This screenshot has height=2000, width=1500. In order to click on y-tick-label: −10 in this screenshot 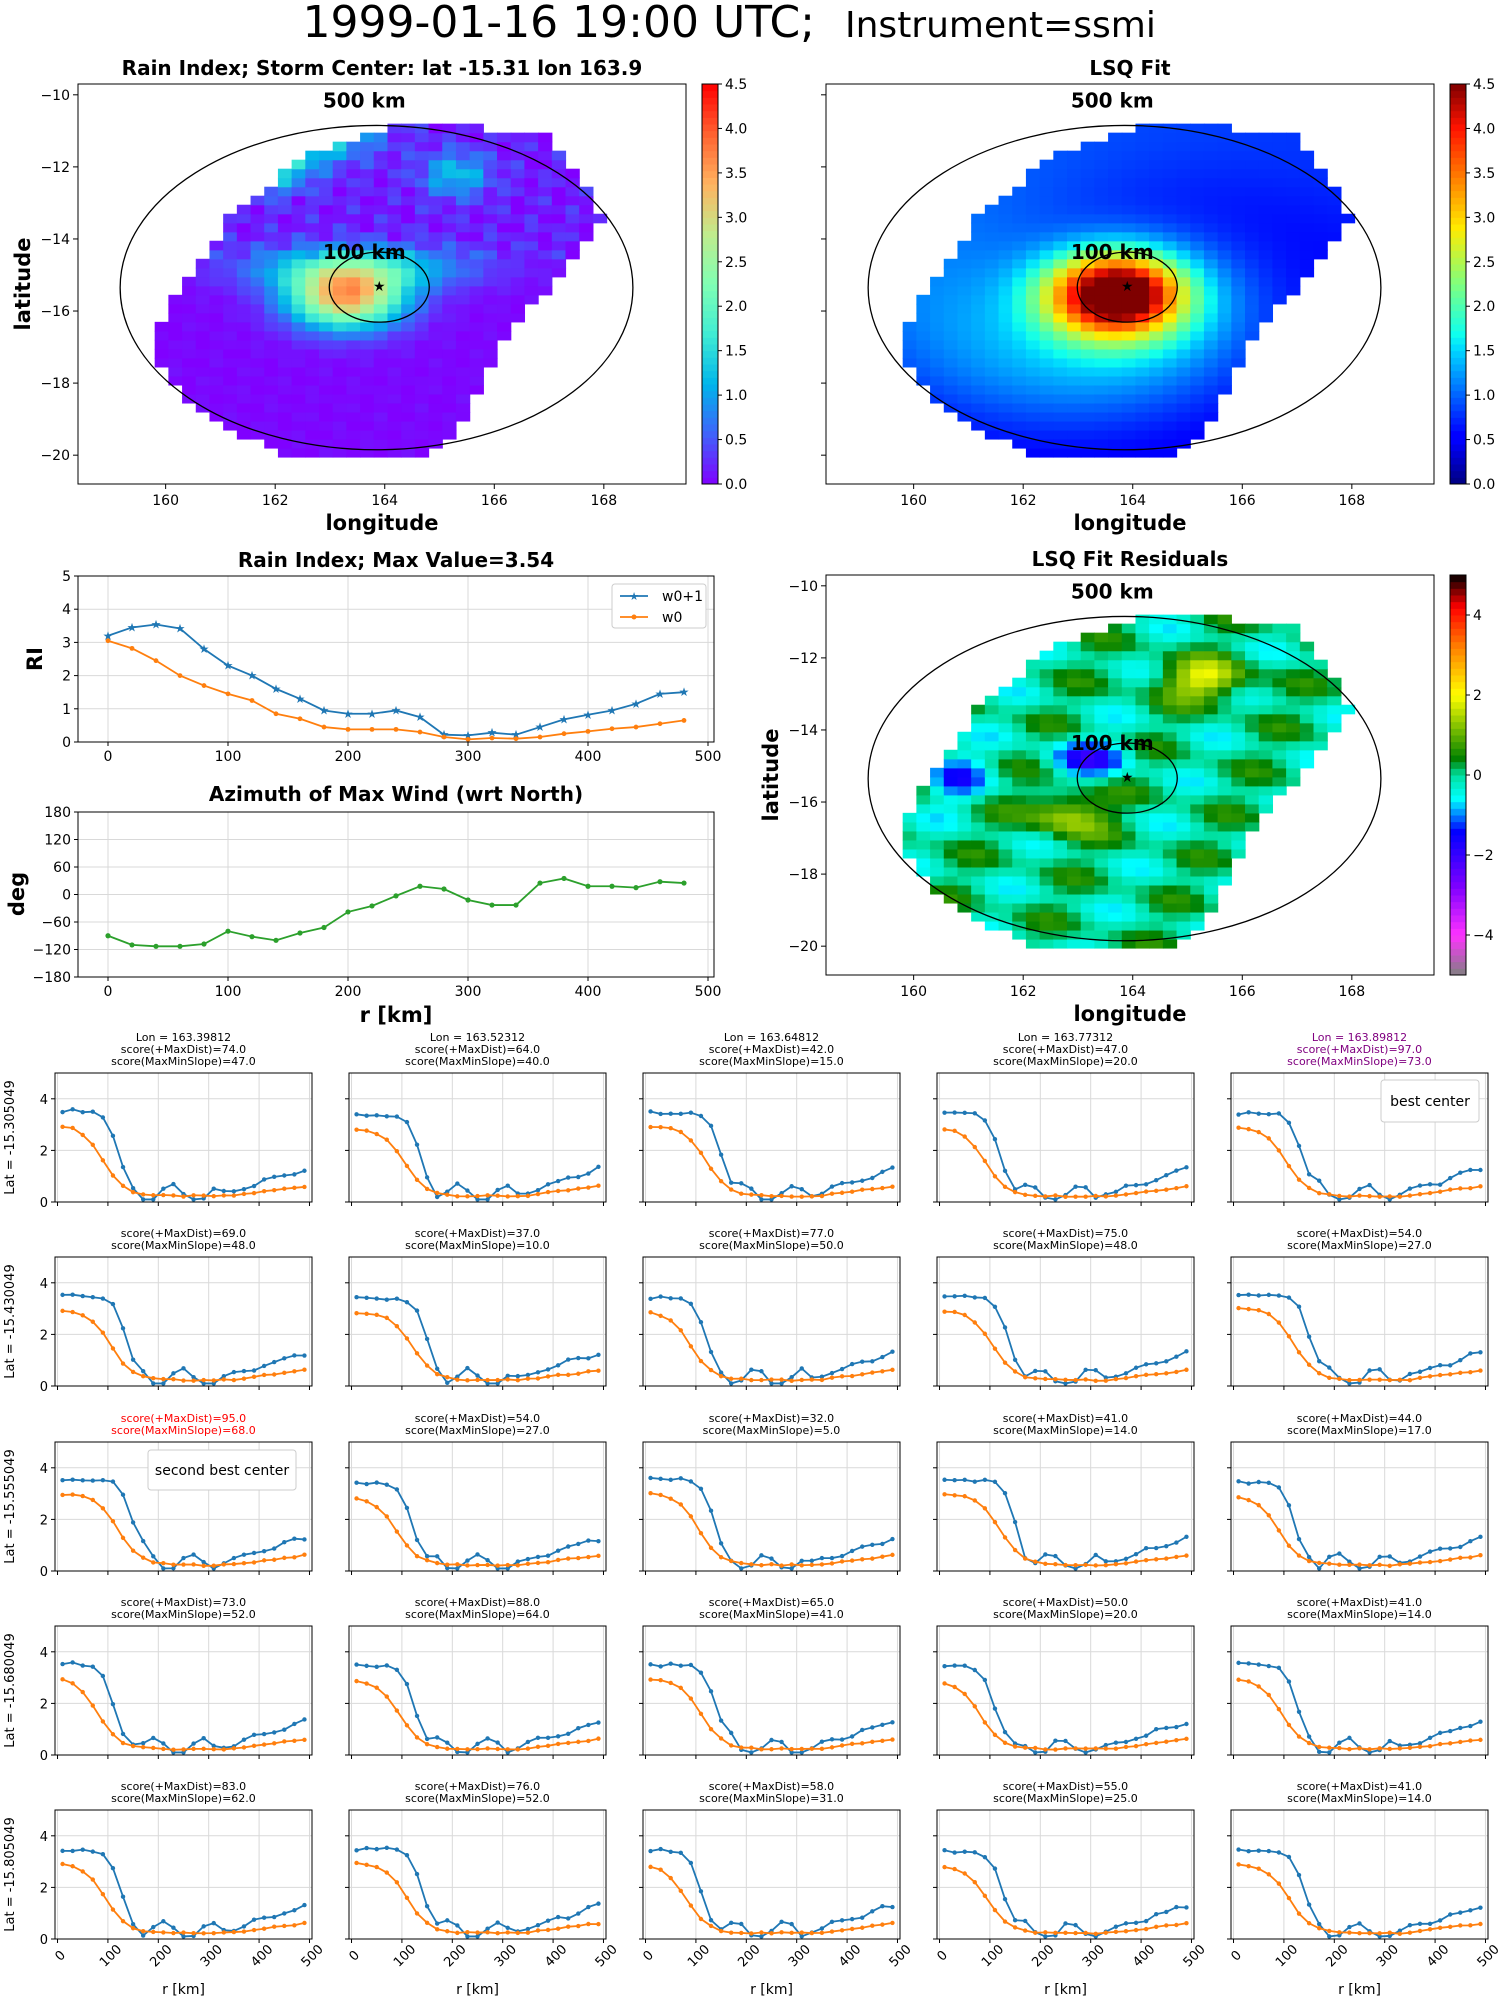, I will do `click(55, 96)`.